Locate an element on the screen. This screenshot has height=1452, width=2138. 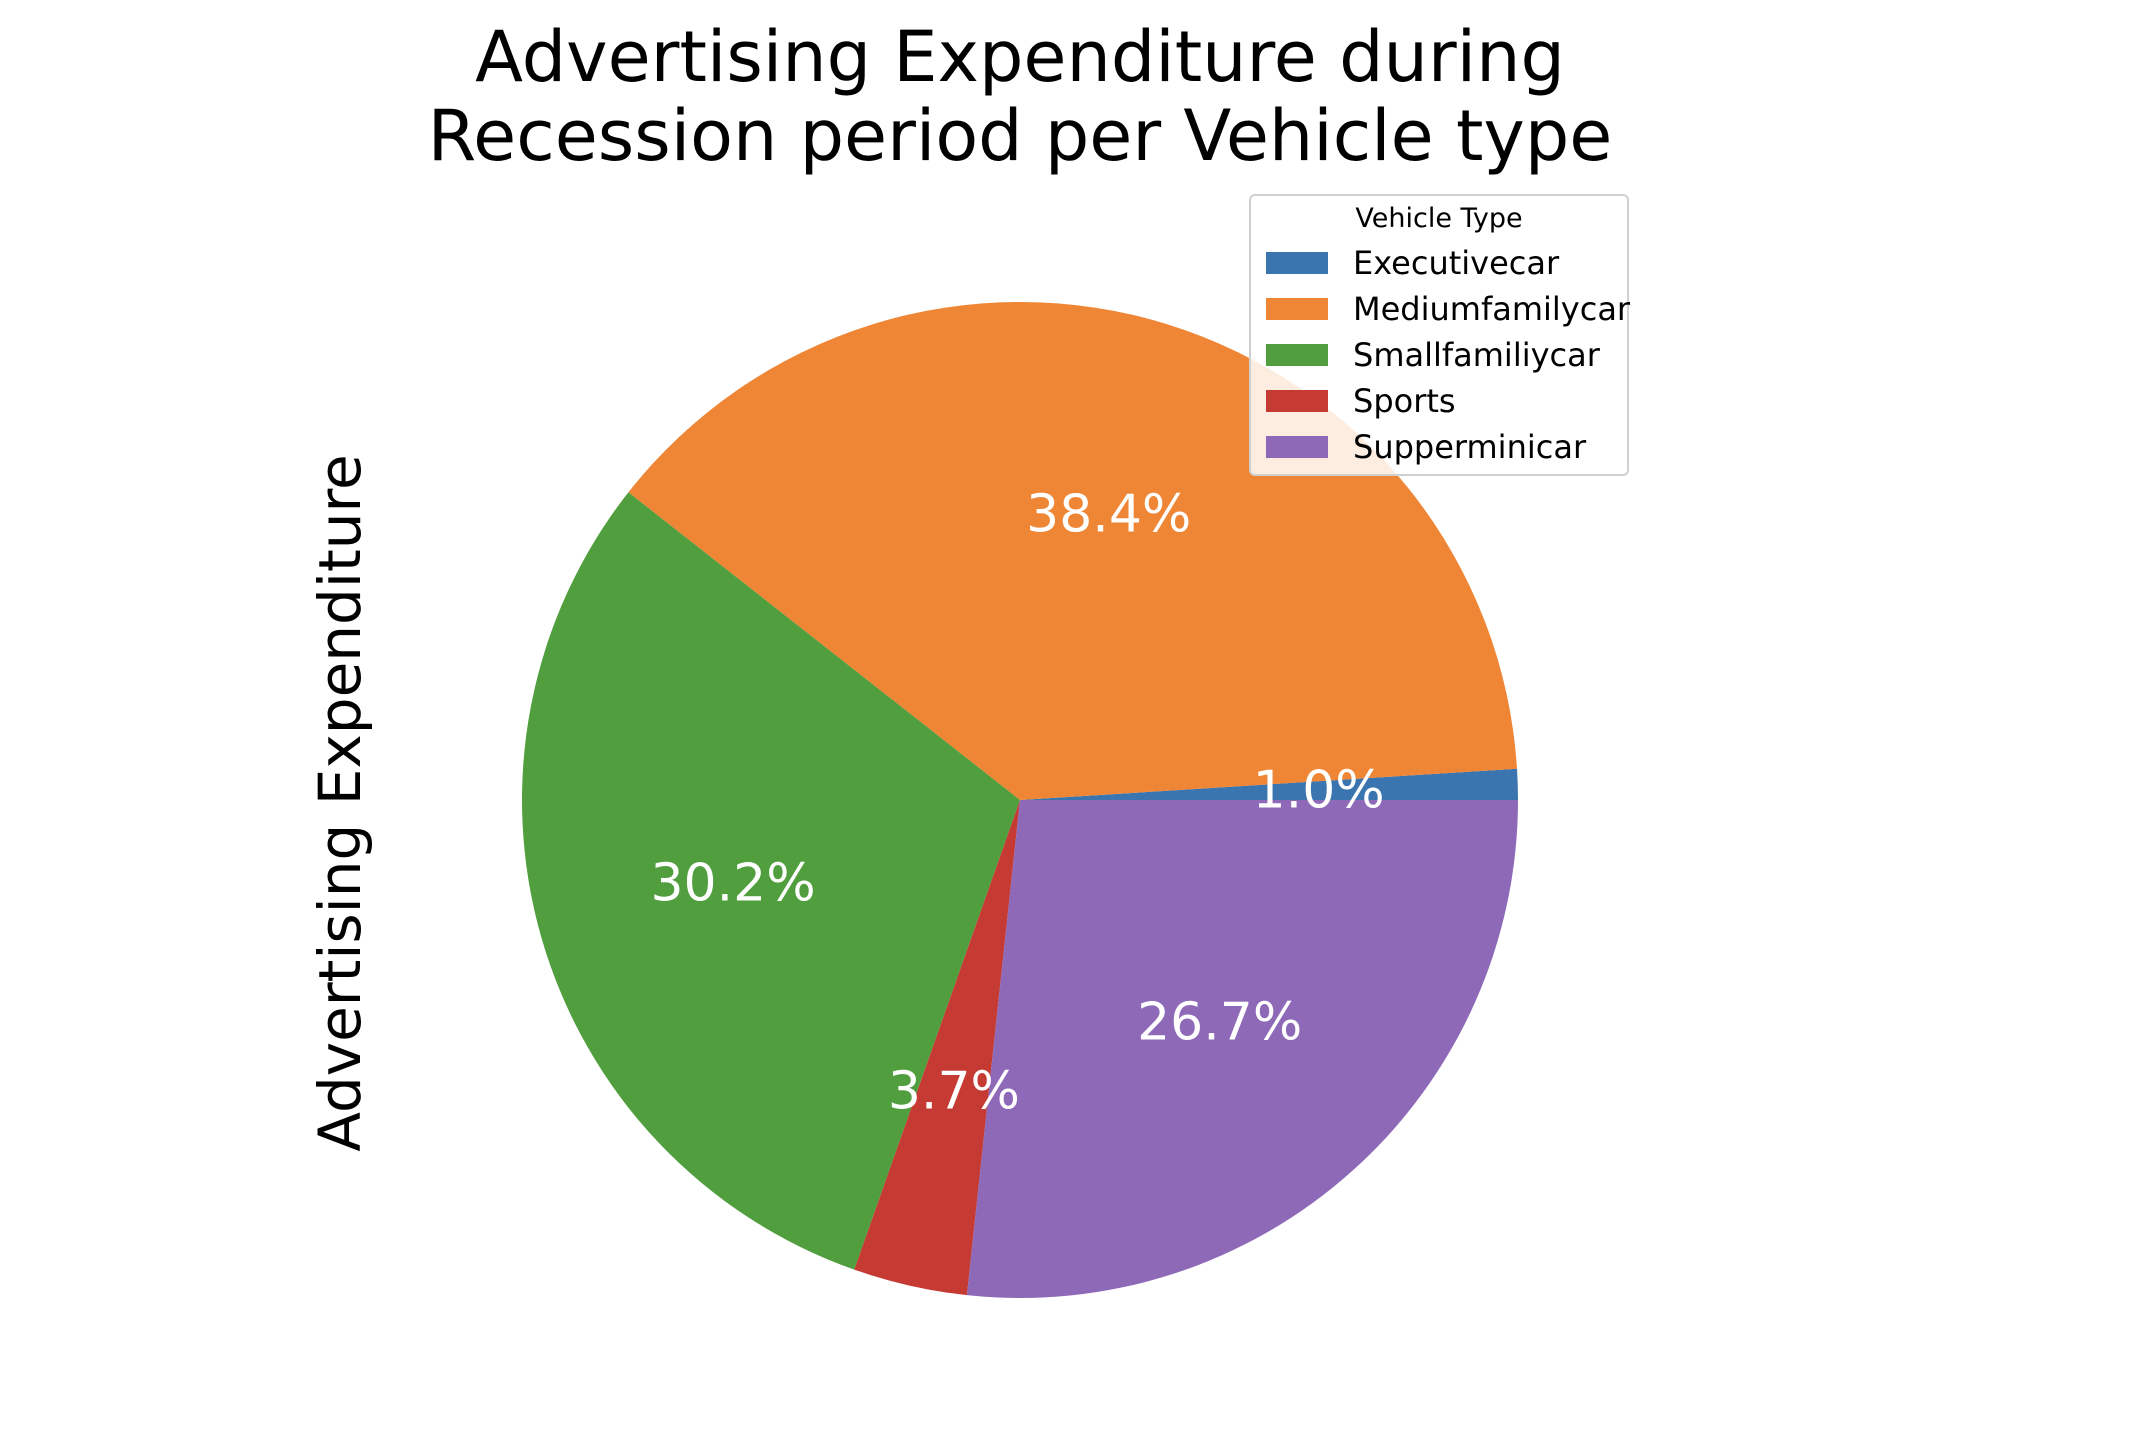
legend-label-mediumfamilycar: Mediumfamilycar is located at coordinates (1492, 309).